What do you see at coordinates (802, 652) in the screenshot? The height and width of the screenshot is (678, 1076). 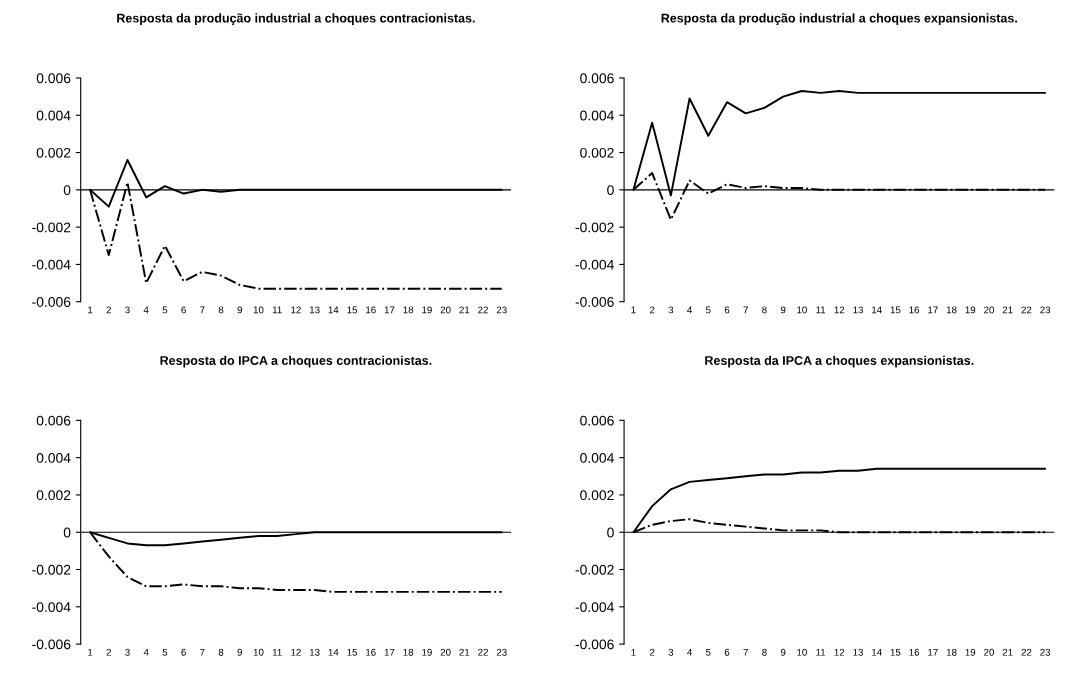 I see `x-tick-label: 10` at bounding box center [802, 652].